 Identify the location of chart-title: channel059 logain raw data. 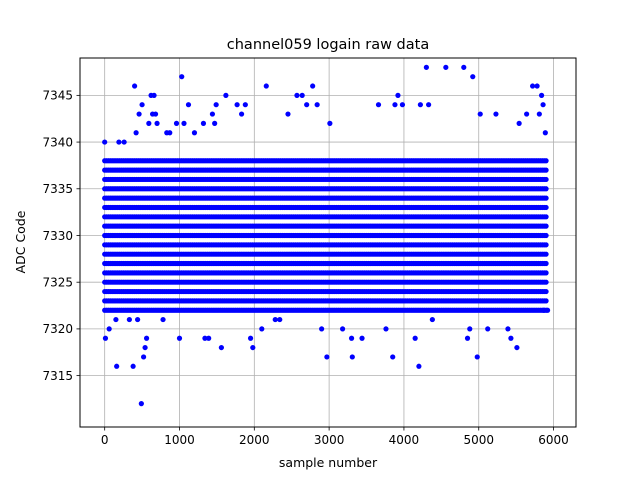
(328, 45).